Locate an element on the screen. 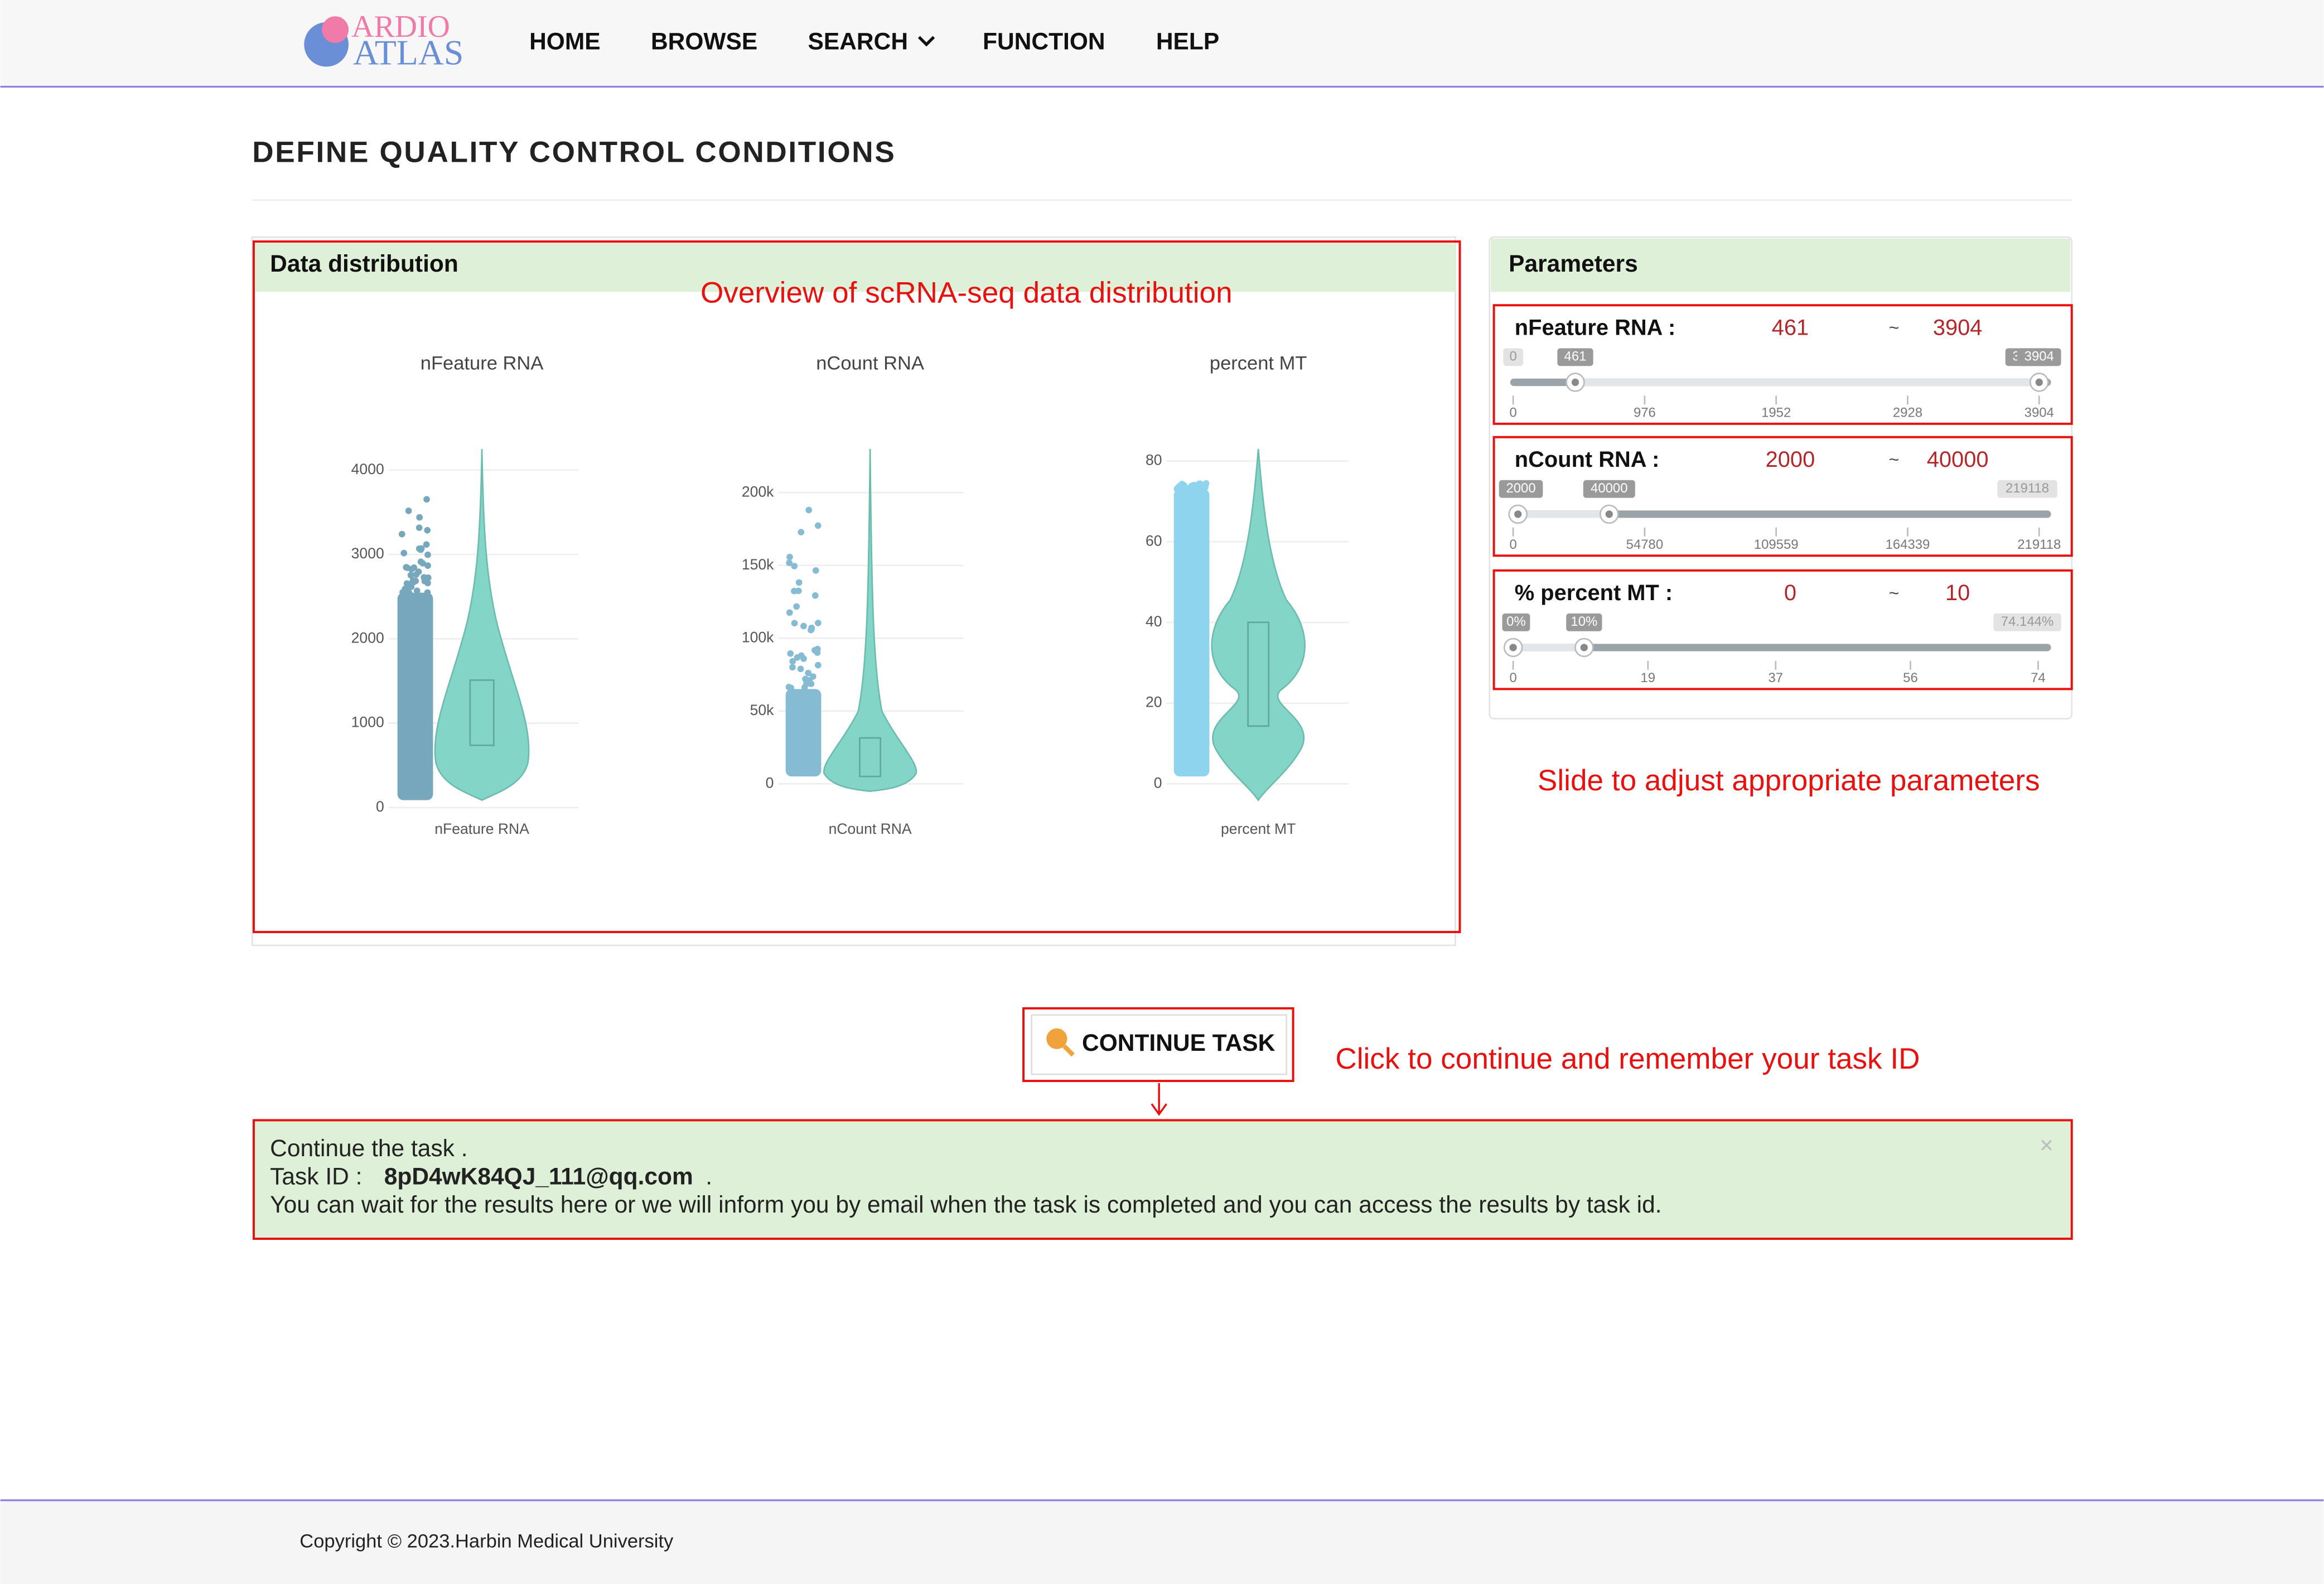  nav-item: BROWSE is located at coordinates (704, 42).